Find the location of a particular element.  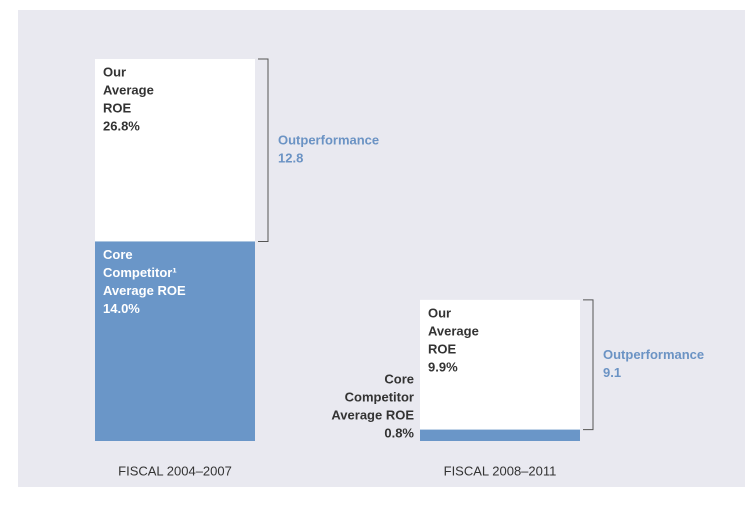

bar-label: Competitor¹ is located at coordinates (140, 272).